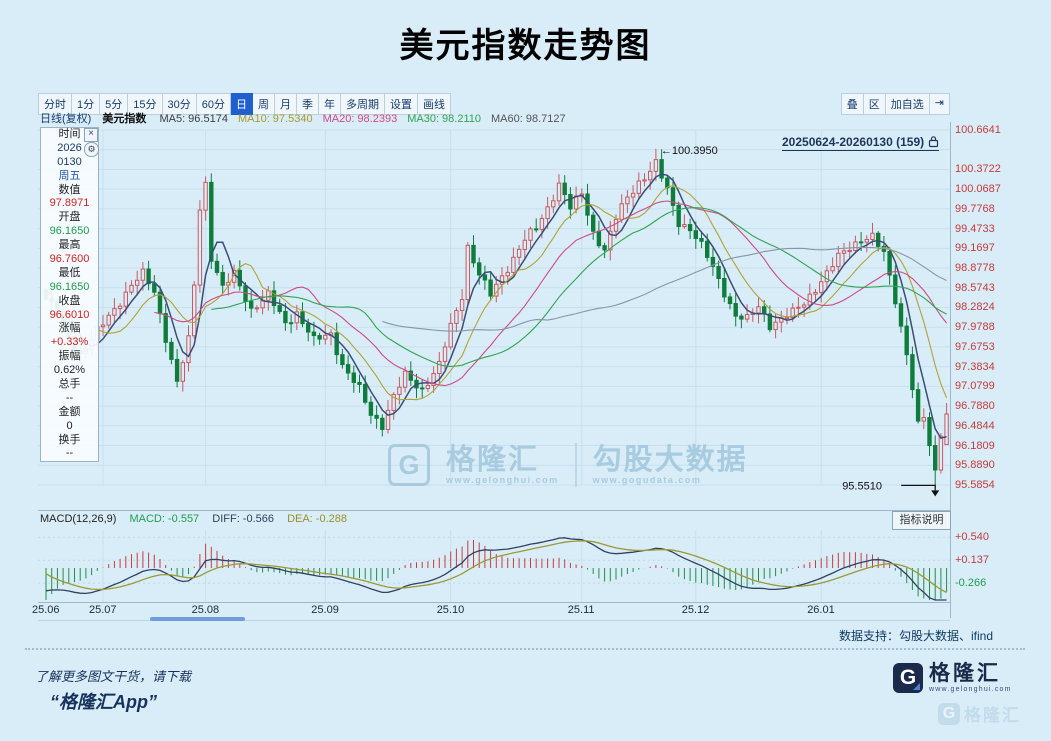 The width and height of the screenshot is (1051, 741). Describe the element at coordinates (975, 445) in the screenshot. I see `price-axis-label: 96.1809` at that location.